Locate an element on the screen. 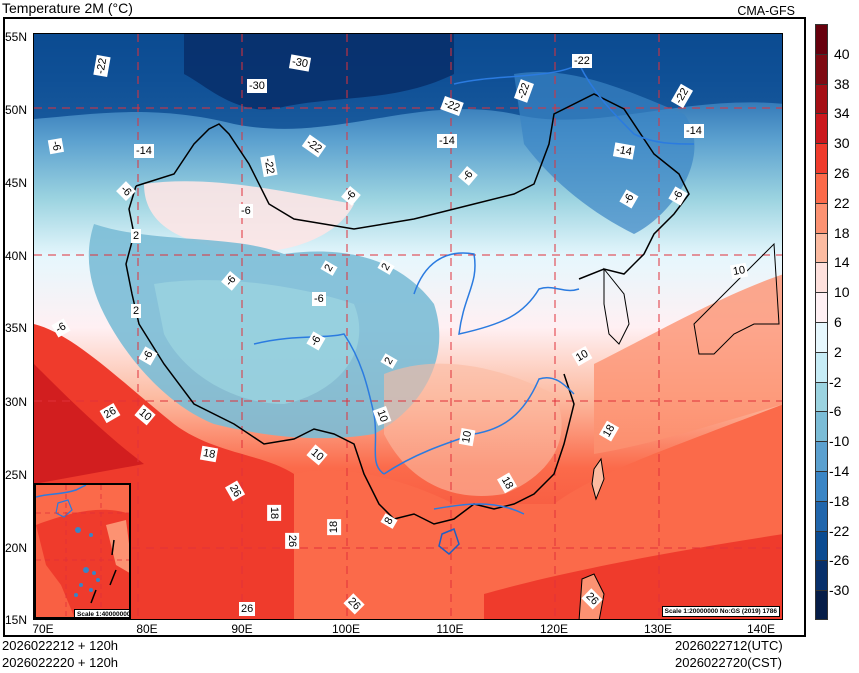  init-time-cst: 2026022220 + 120h is located at coordinates (60, 662).